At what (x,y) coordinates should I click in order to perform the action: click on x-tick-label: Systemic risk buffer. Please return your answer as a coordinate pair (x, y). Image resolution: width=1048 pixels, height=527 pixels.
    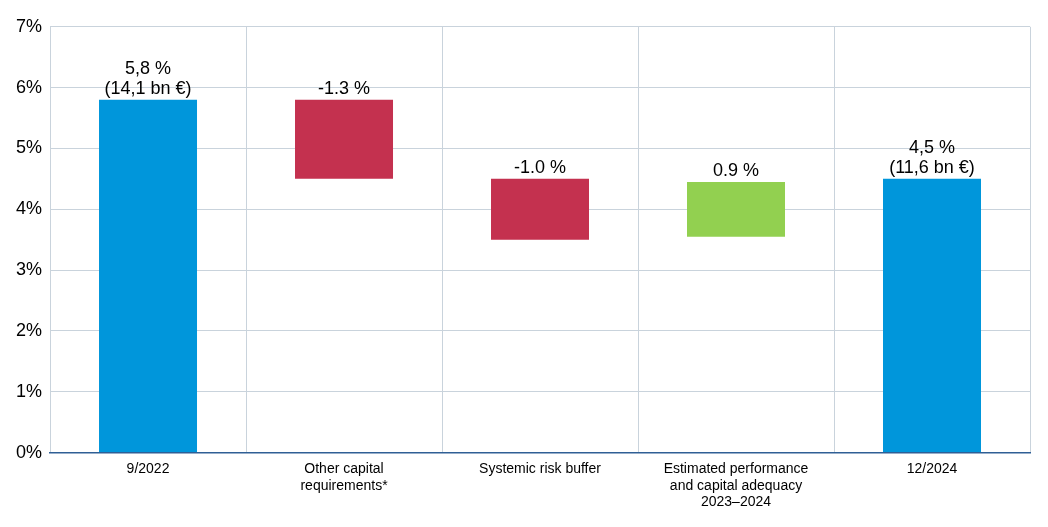
    Looking at the image, I should click on (540, 467).